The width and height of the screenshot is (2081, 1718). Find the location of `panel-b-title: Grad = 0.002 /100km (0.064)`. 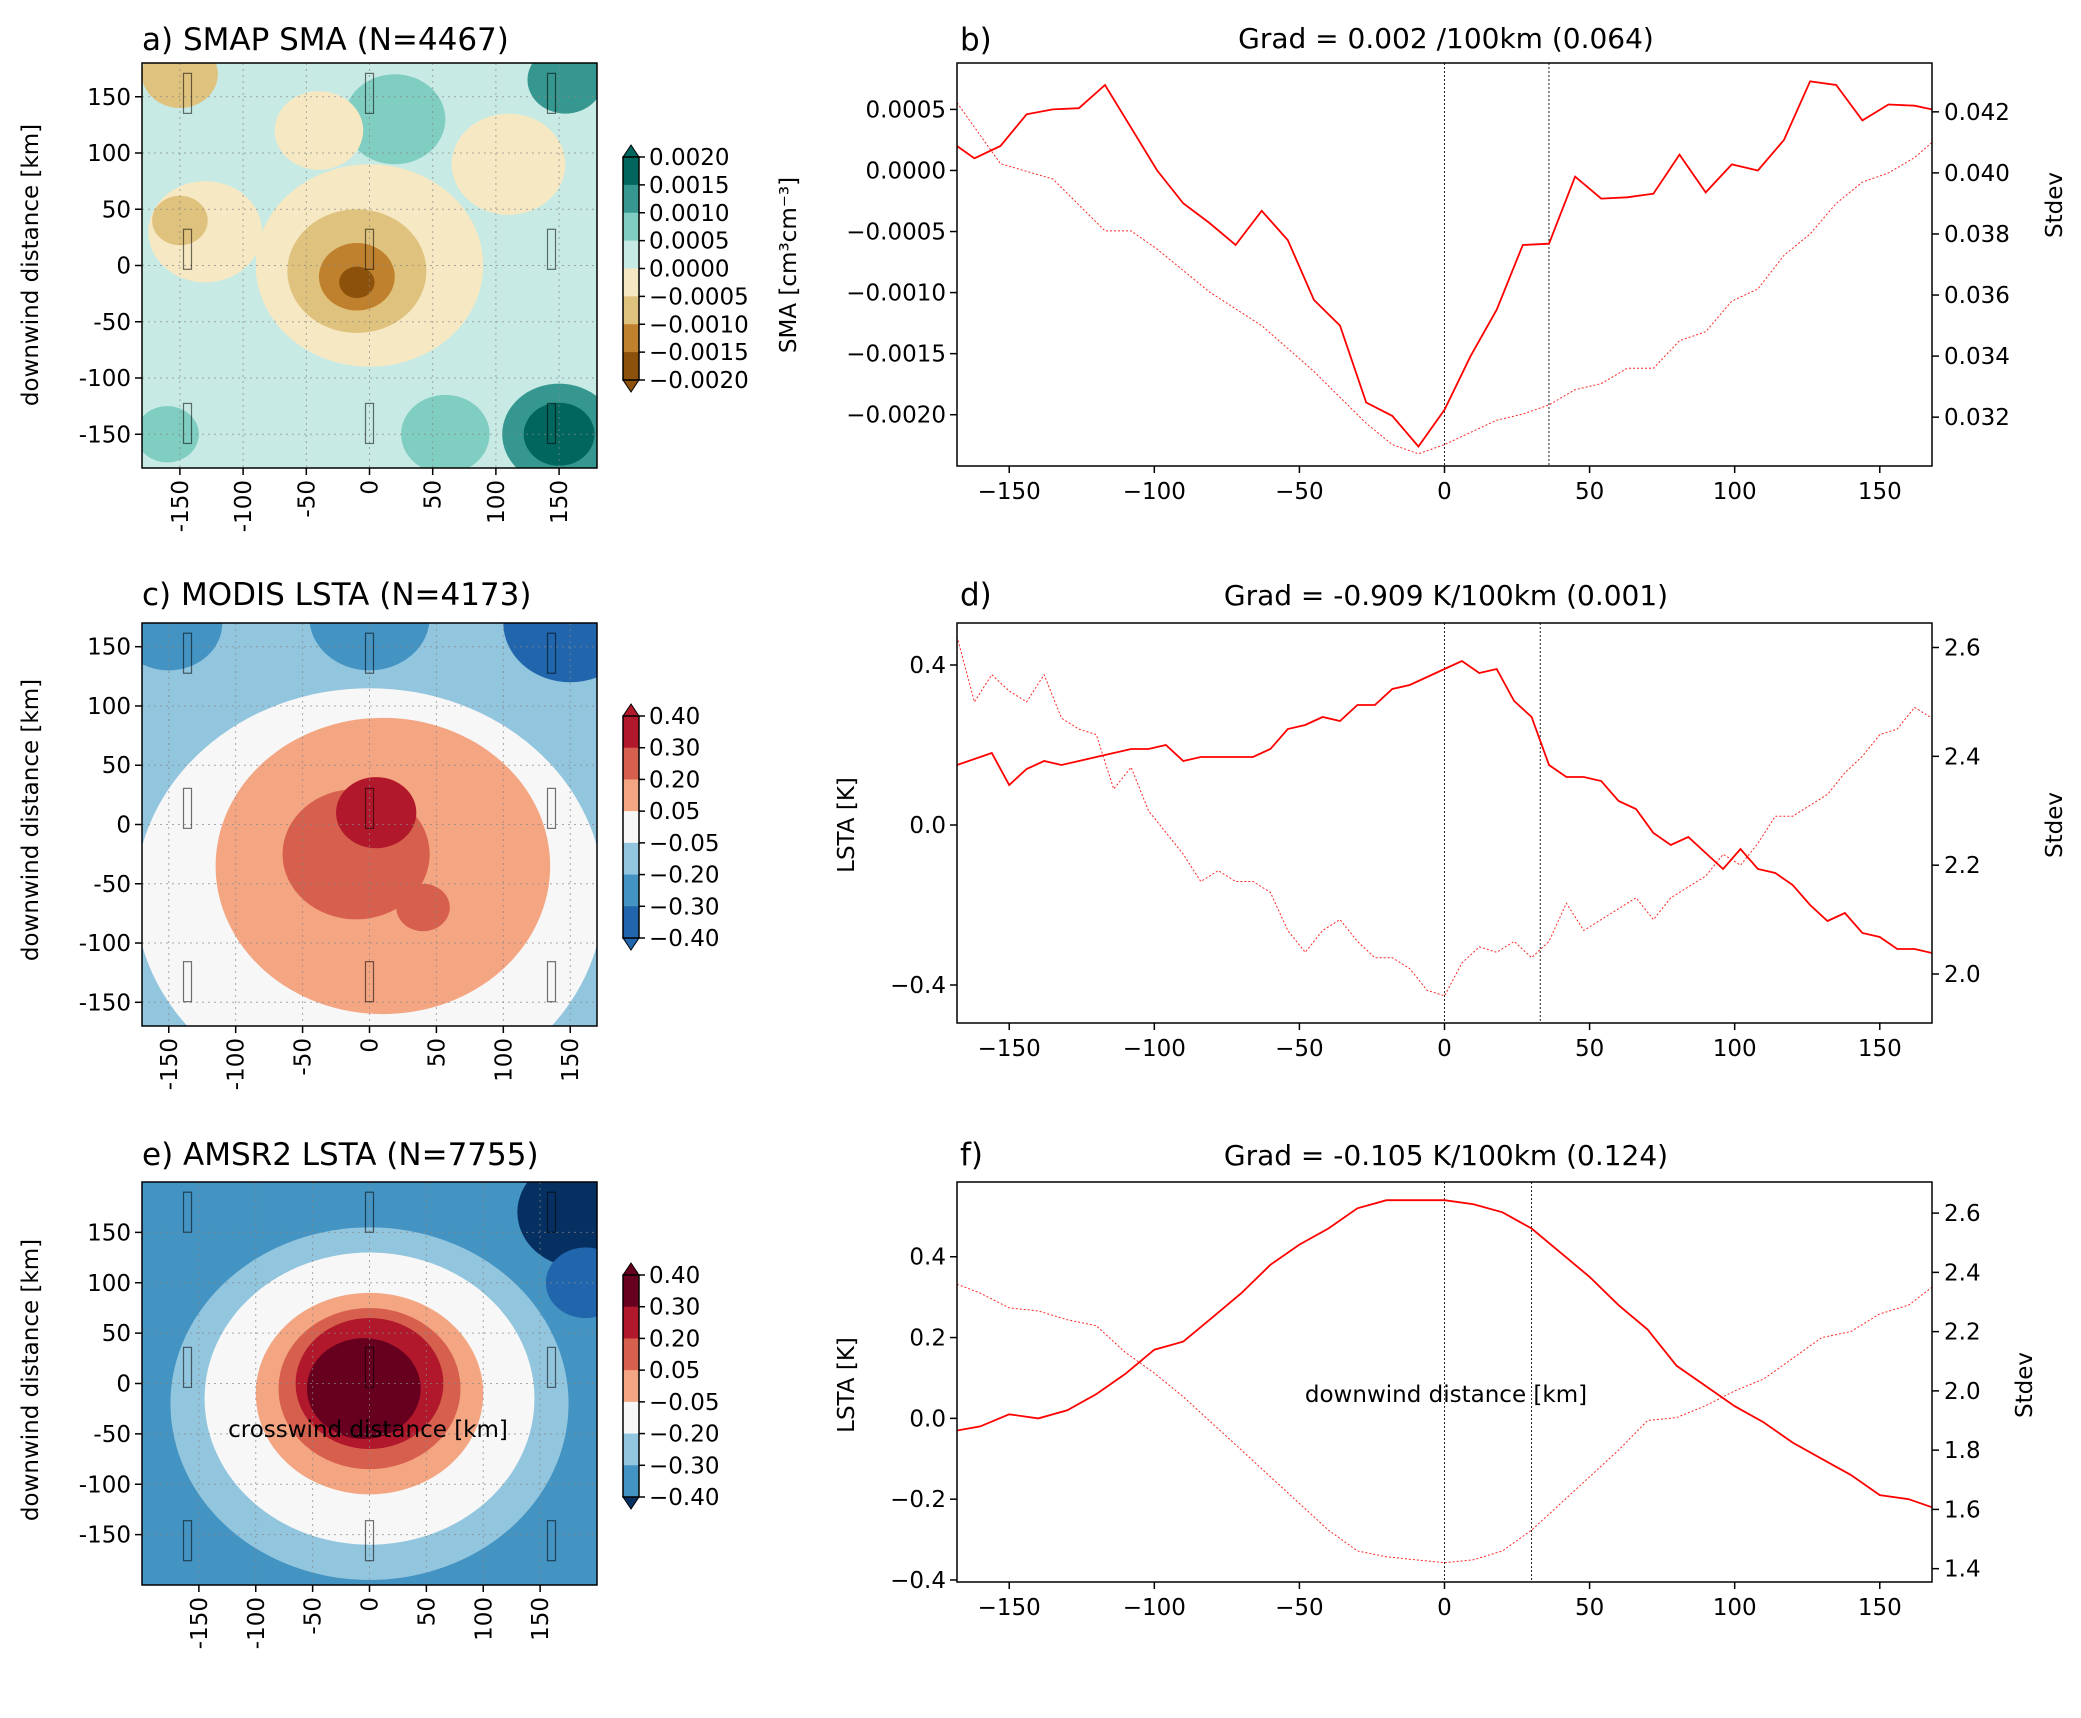

panel-b-title: Grad = 0.002 /100km (0.064) is located at coordinates (1446, 38).